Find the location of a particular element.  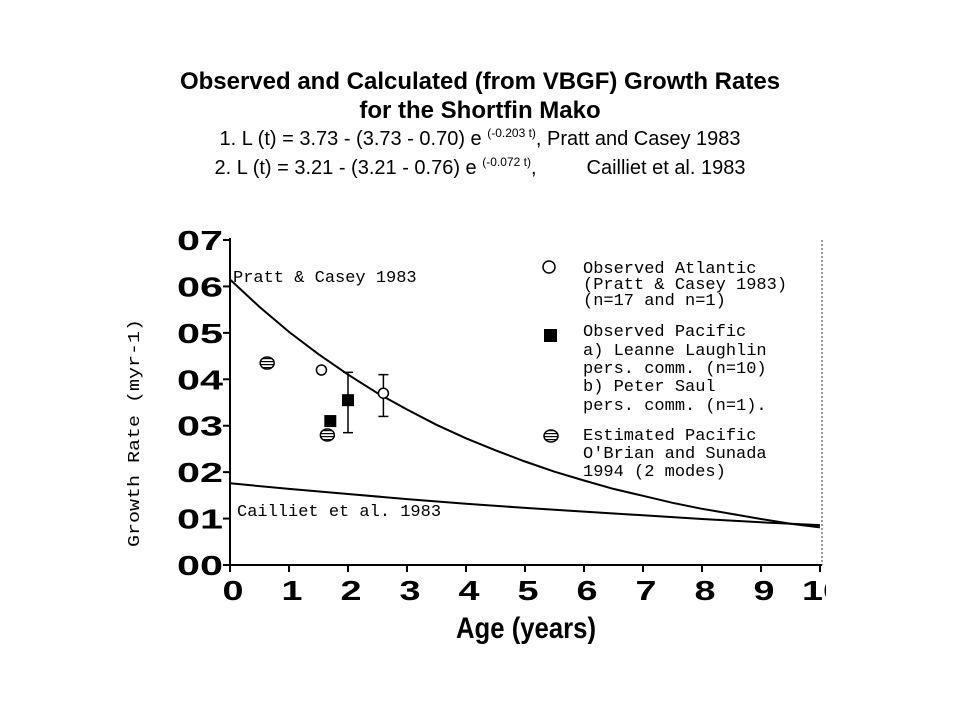

equation-citation: Cailliet et al. 1983 is located at coordinates (666, 168).